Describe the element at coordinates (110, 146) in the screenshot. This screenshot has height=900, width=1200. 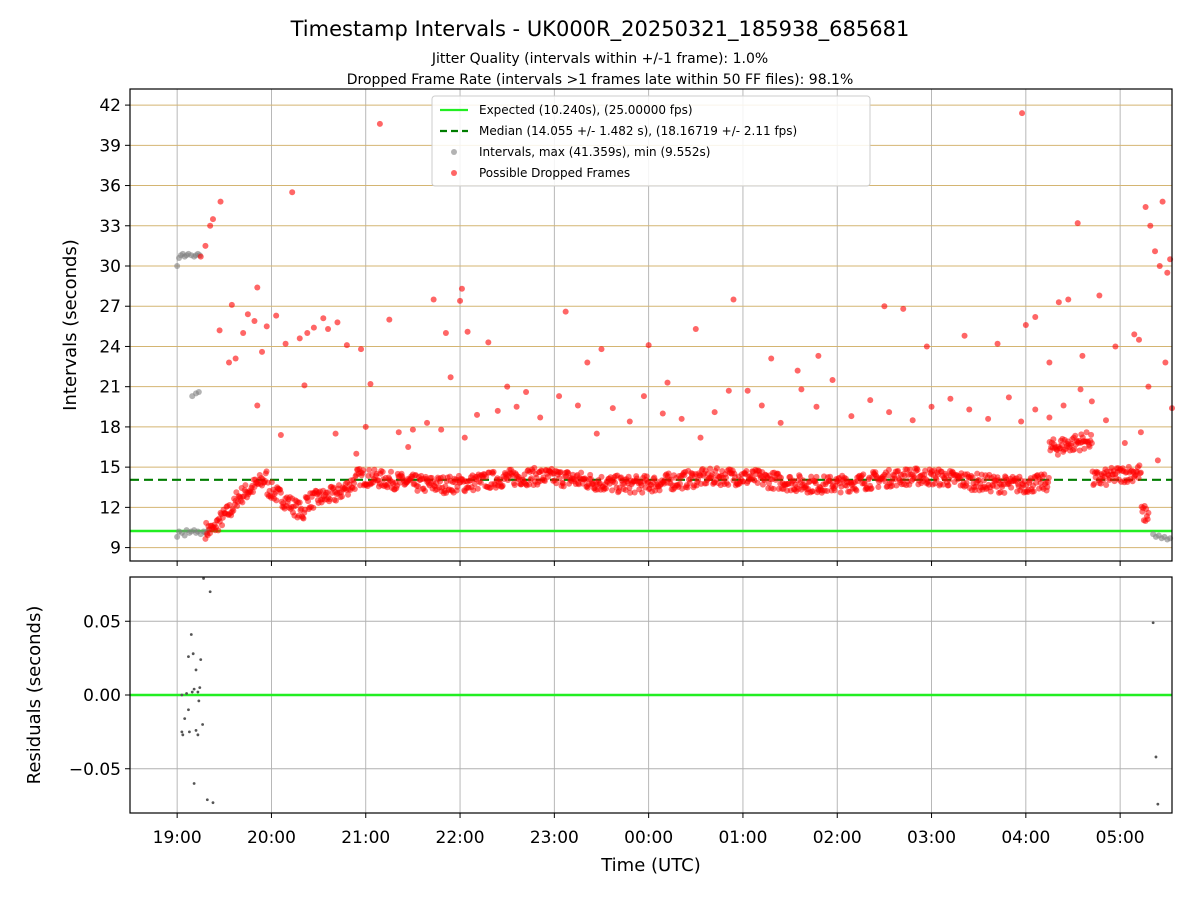
I see `intervals-y-tick-label: 39` at that location.